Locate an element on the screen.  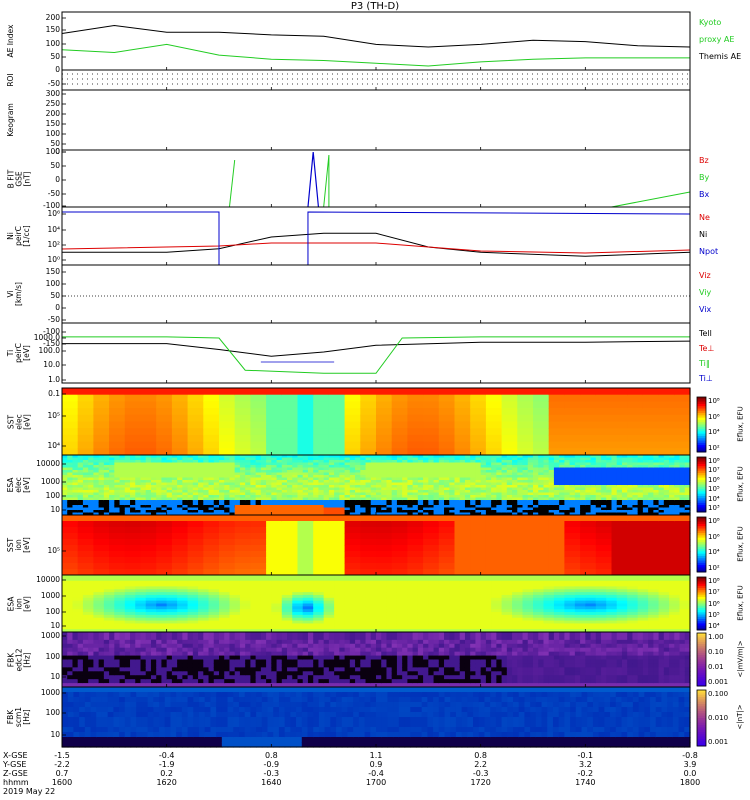
ni-ytick-label-0: 10⁶ is located at coordinates (53, 213).